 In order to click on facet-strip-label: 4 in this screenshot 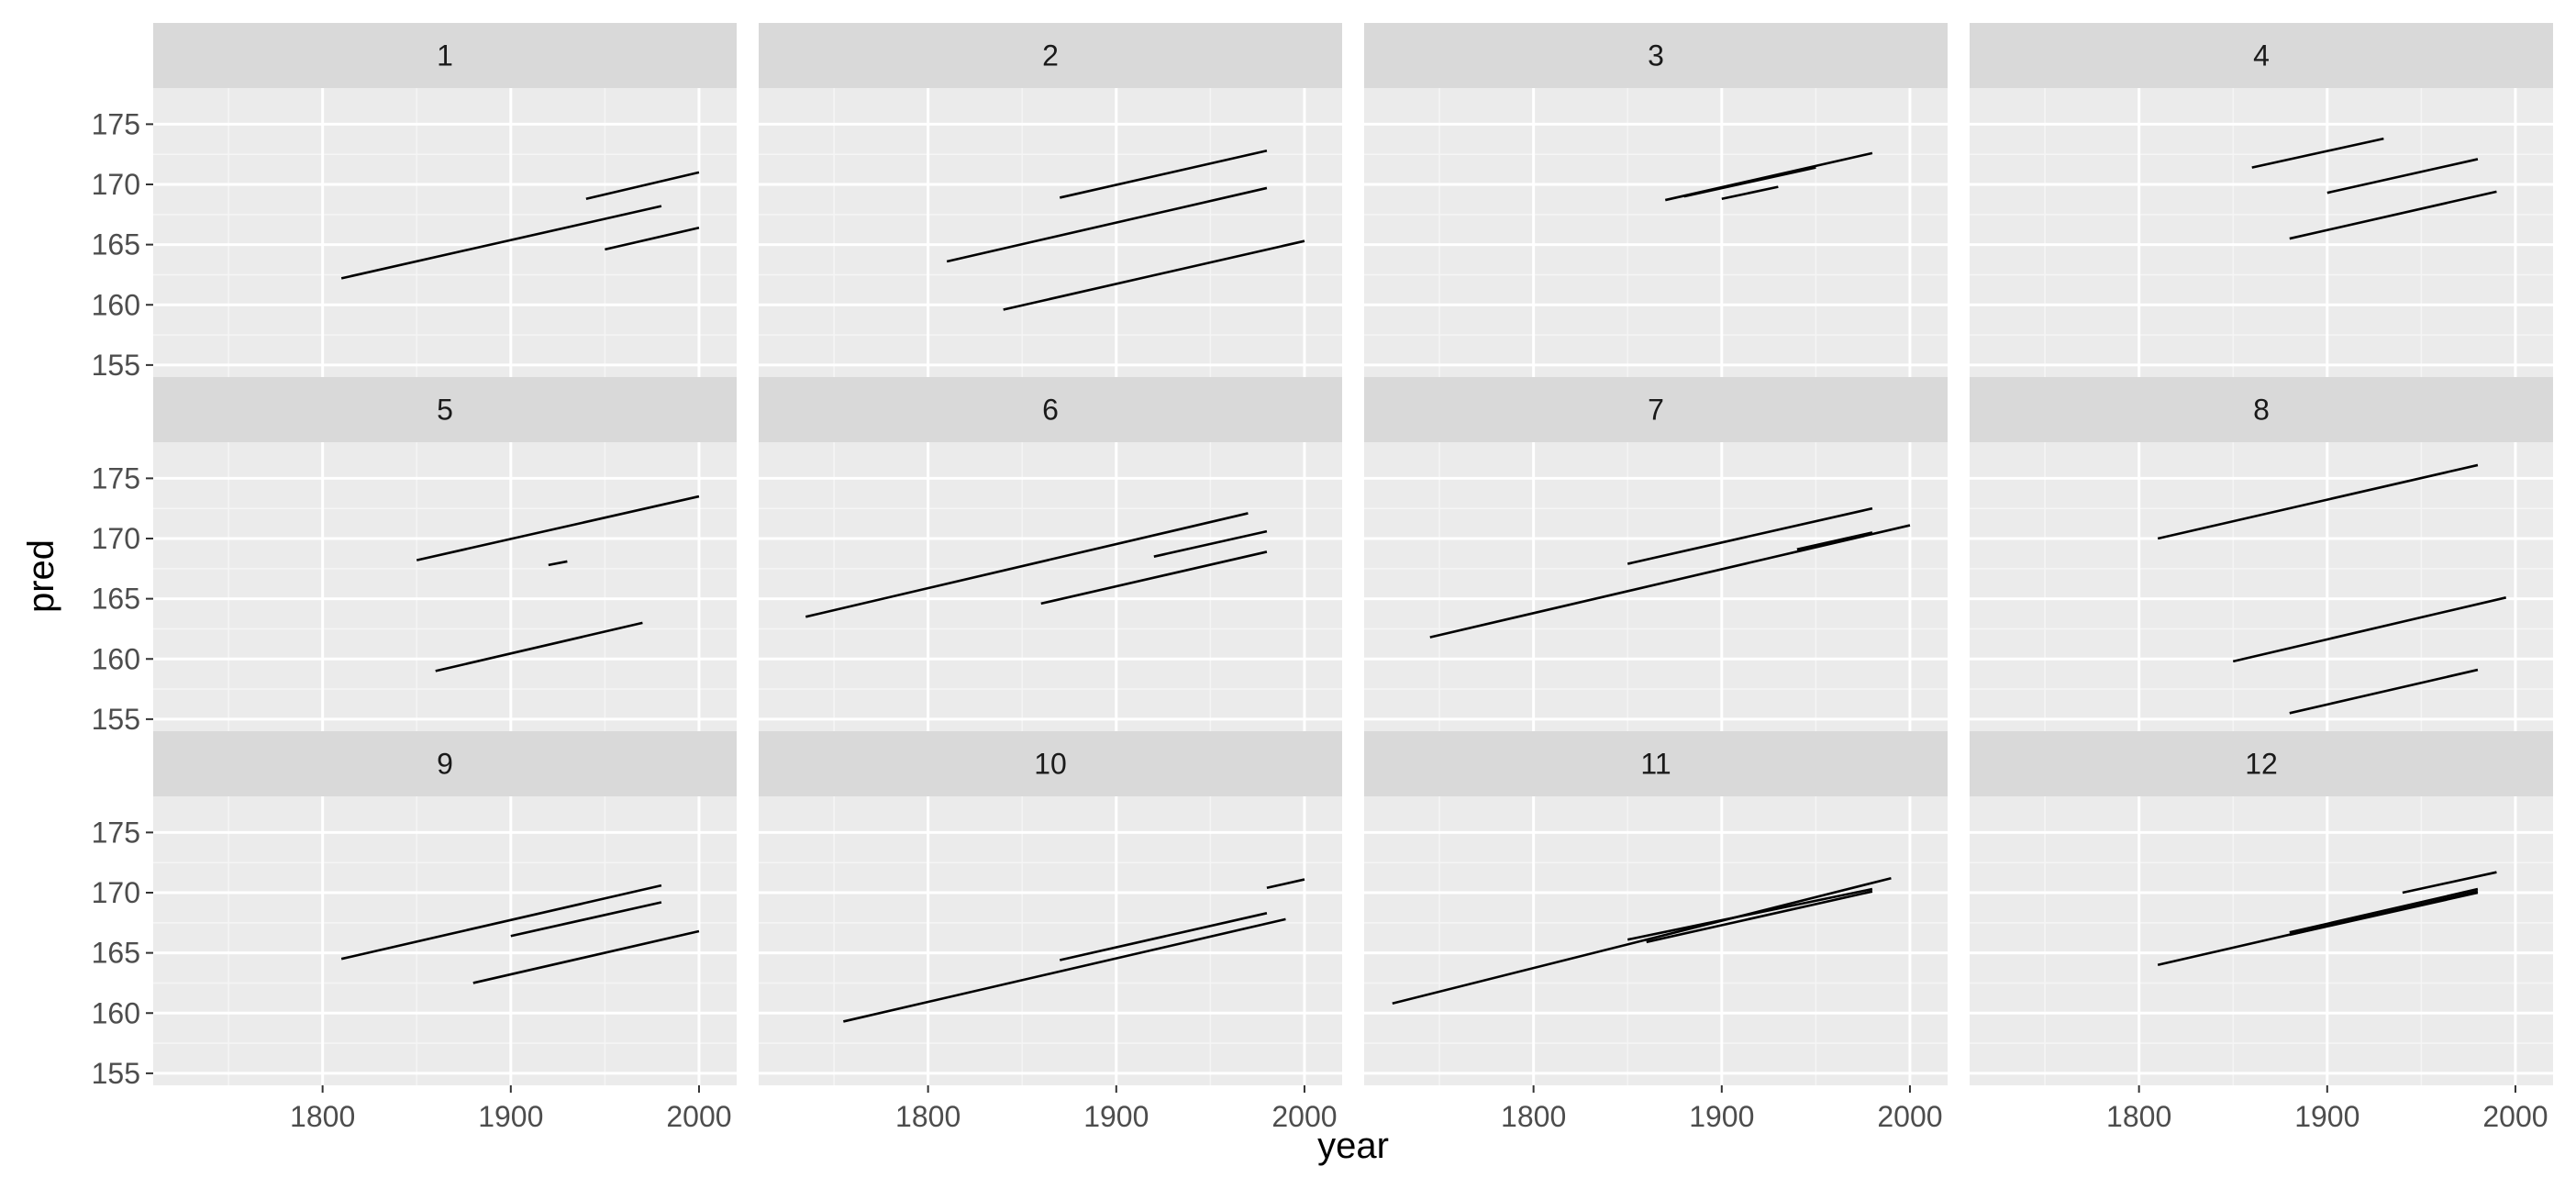, I will do `click(2261, 55)`.